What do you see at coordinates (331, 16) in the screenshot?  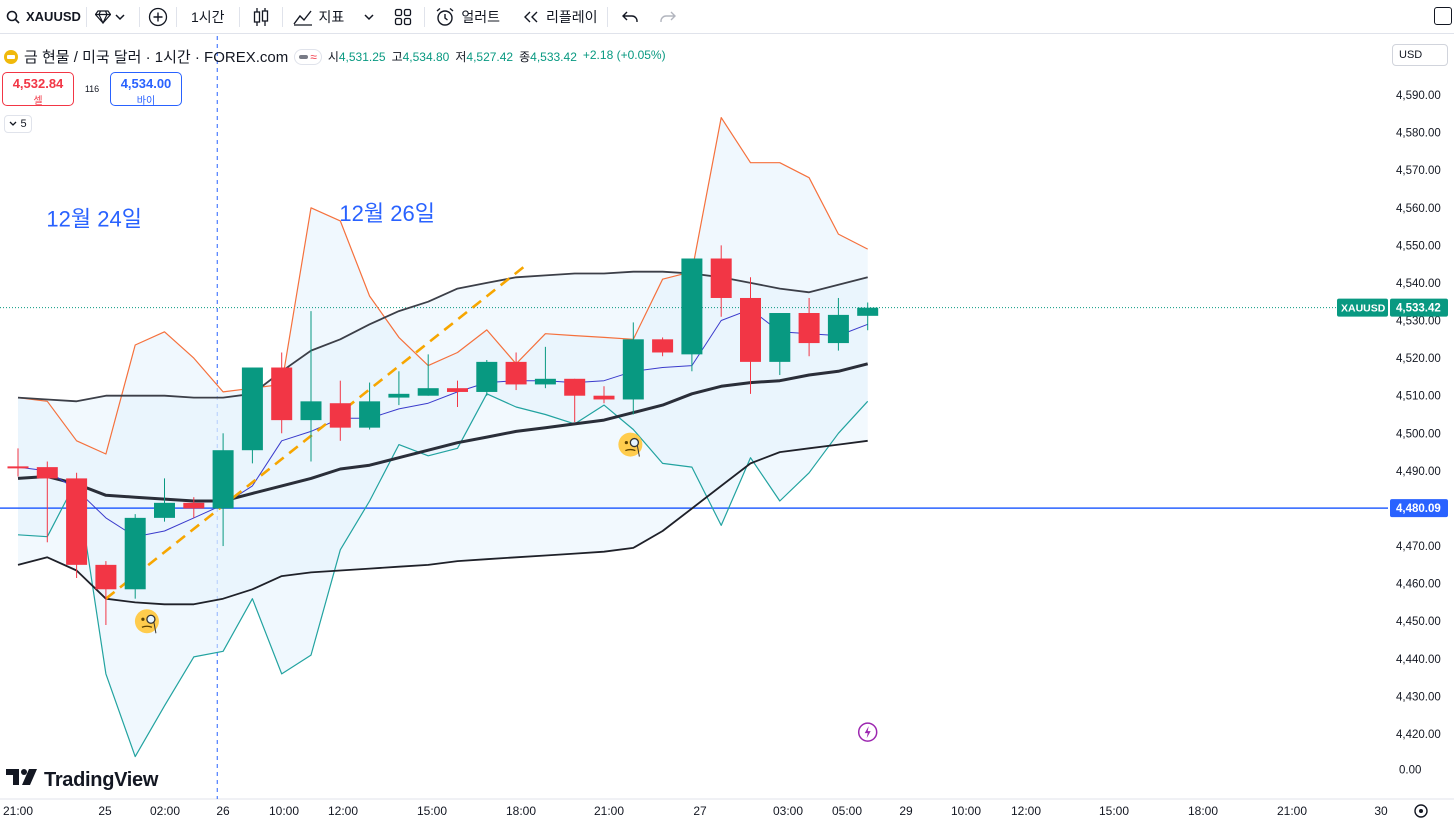 I see `indicators-label: 지표` at bounding box center [331, 16].